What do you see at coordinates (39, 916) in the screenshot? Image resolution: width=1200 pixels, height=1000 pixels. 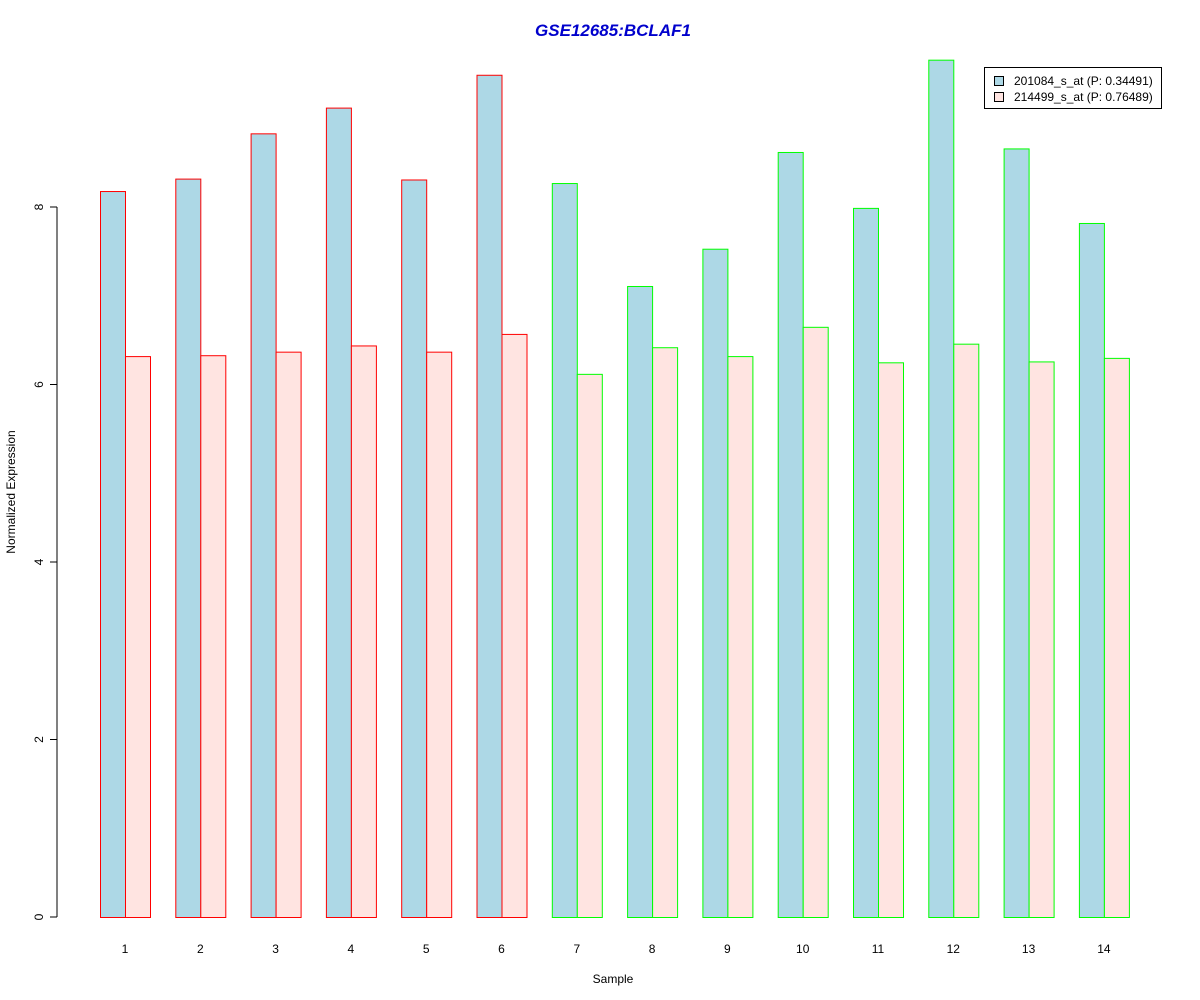 I see `y-tick-label: 0` at bounding box center [39, 916].